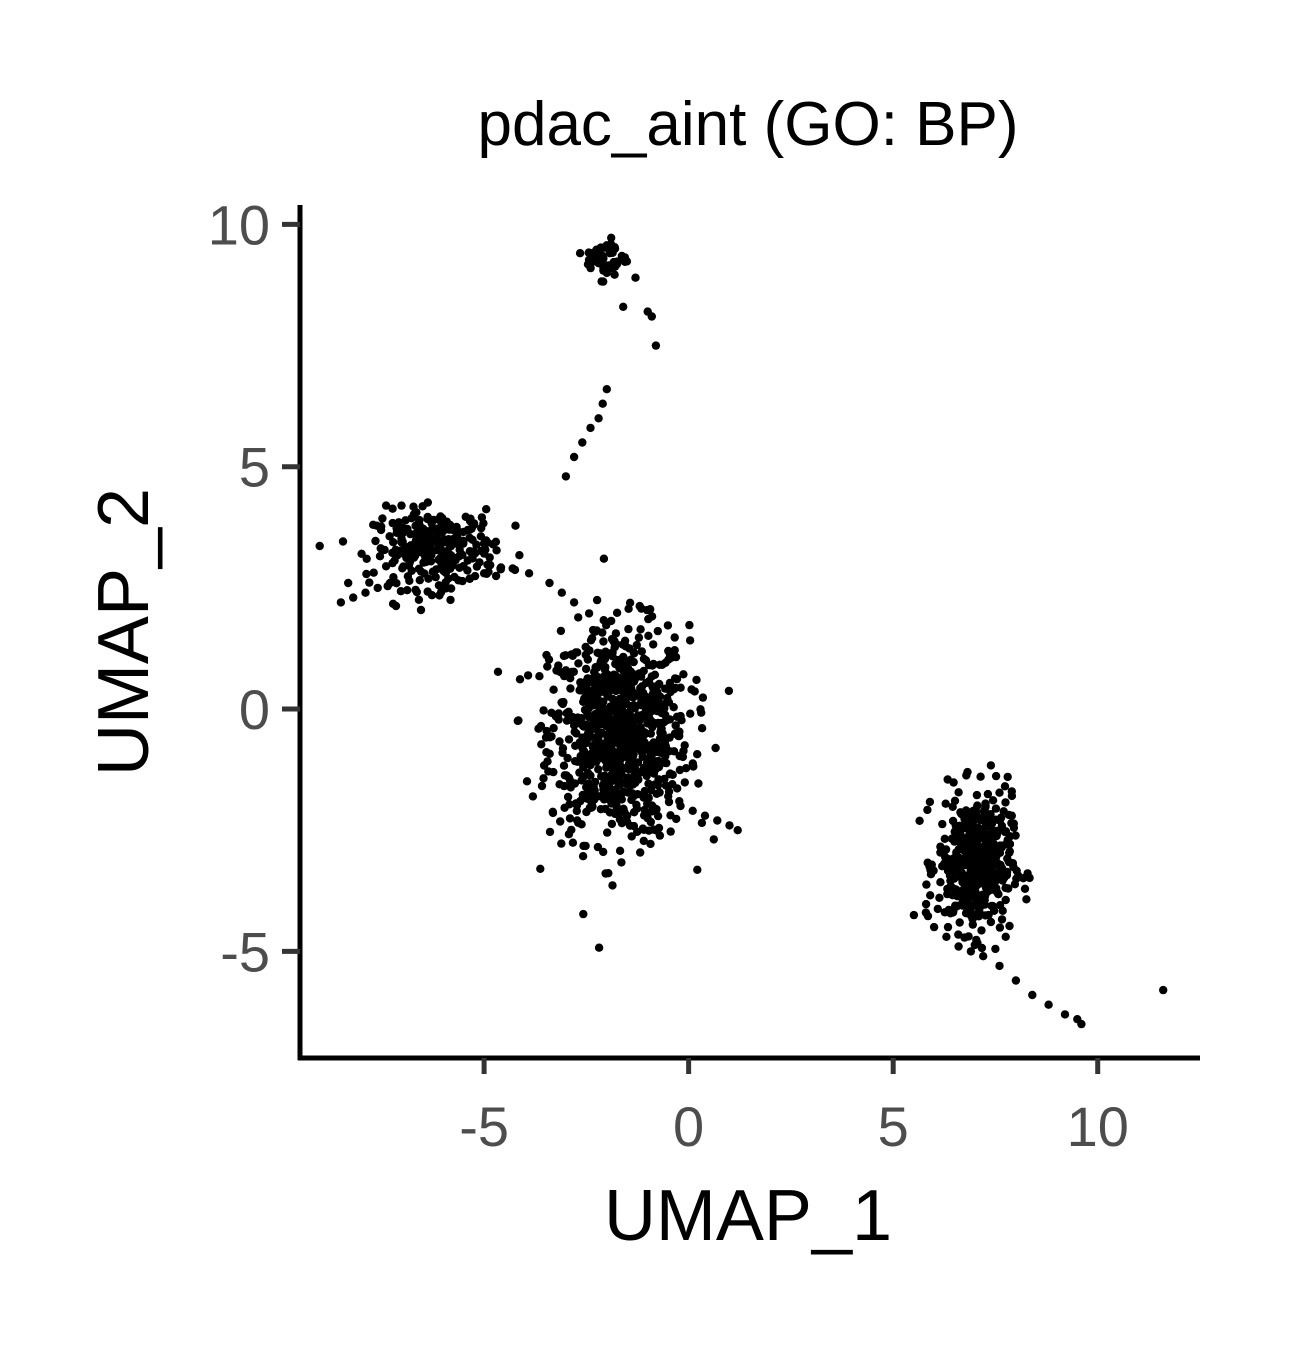 Image resolution: width=1290 pixels, height=1350 pixels. Describe the element at coordinates (254, 709) in the screenshot. I see `y-tick-label: 0` at that location.